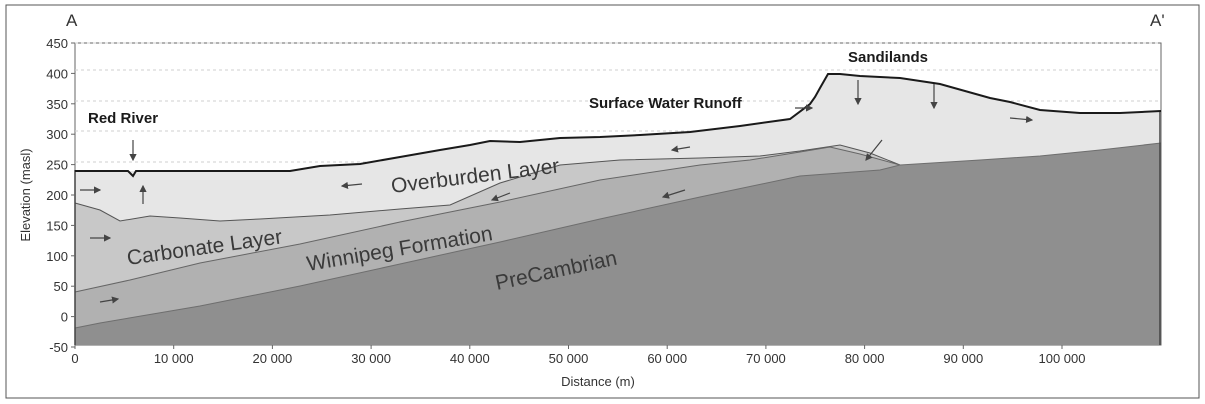  I want to click on x-tick-label: 50 000, so click(569, 358).